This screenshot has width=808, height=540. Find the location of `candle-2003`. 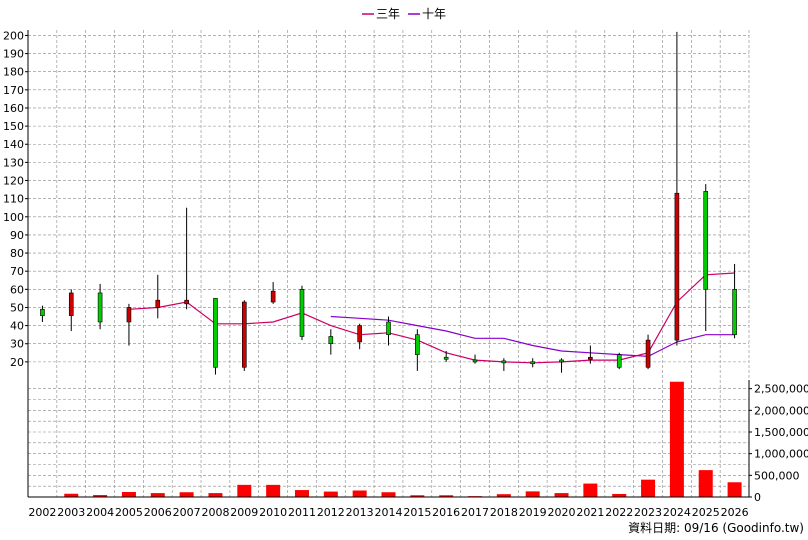

candle-2003 is located at coordinates (71, 310).